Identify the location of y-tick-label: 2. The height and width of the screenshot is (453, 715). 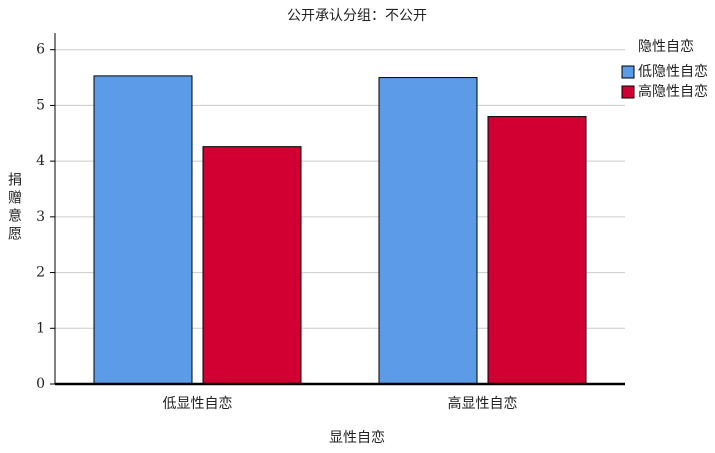
(40, 273).